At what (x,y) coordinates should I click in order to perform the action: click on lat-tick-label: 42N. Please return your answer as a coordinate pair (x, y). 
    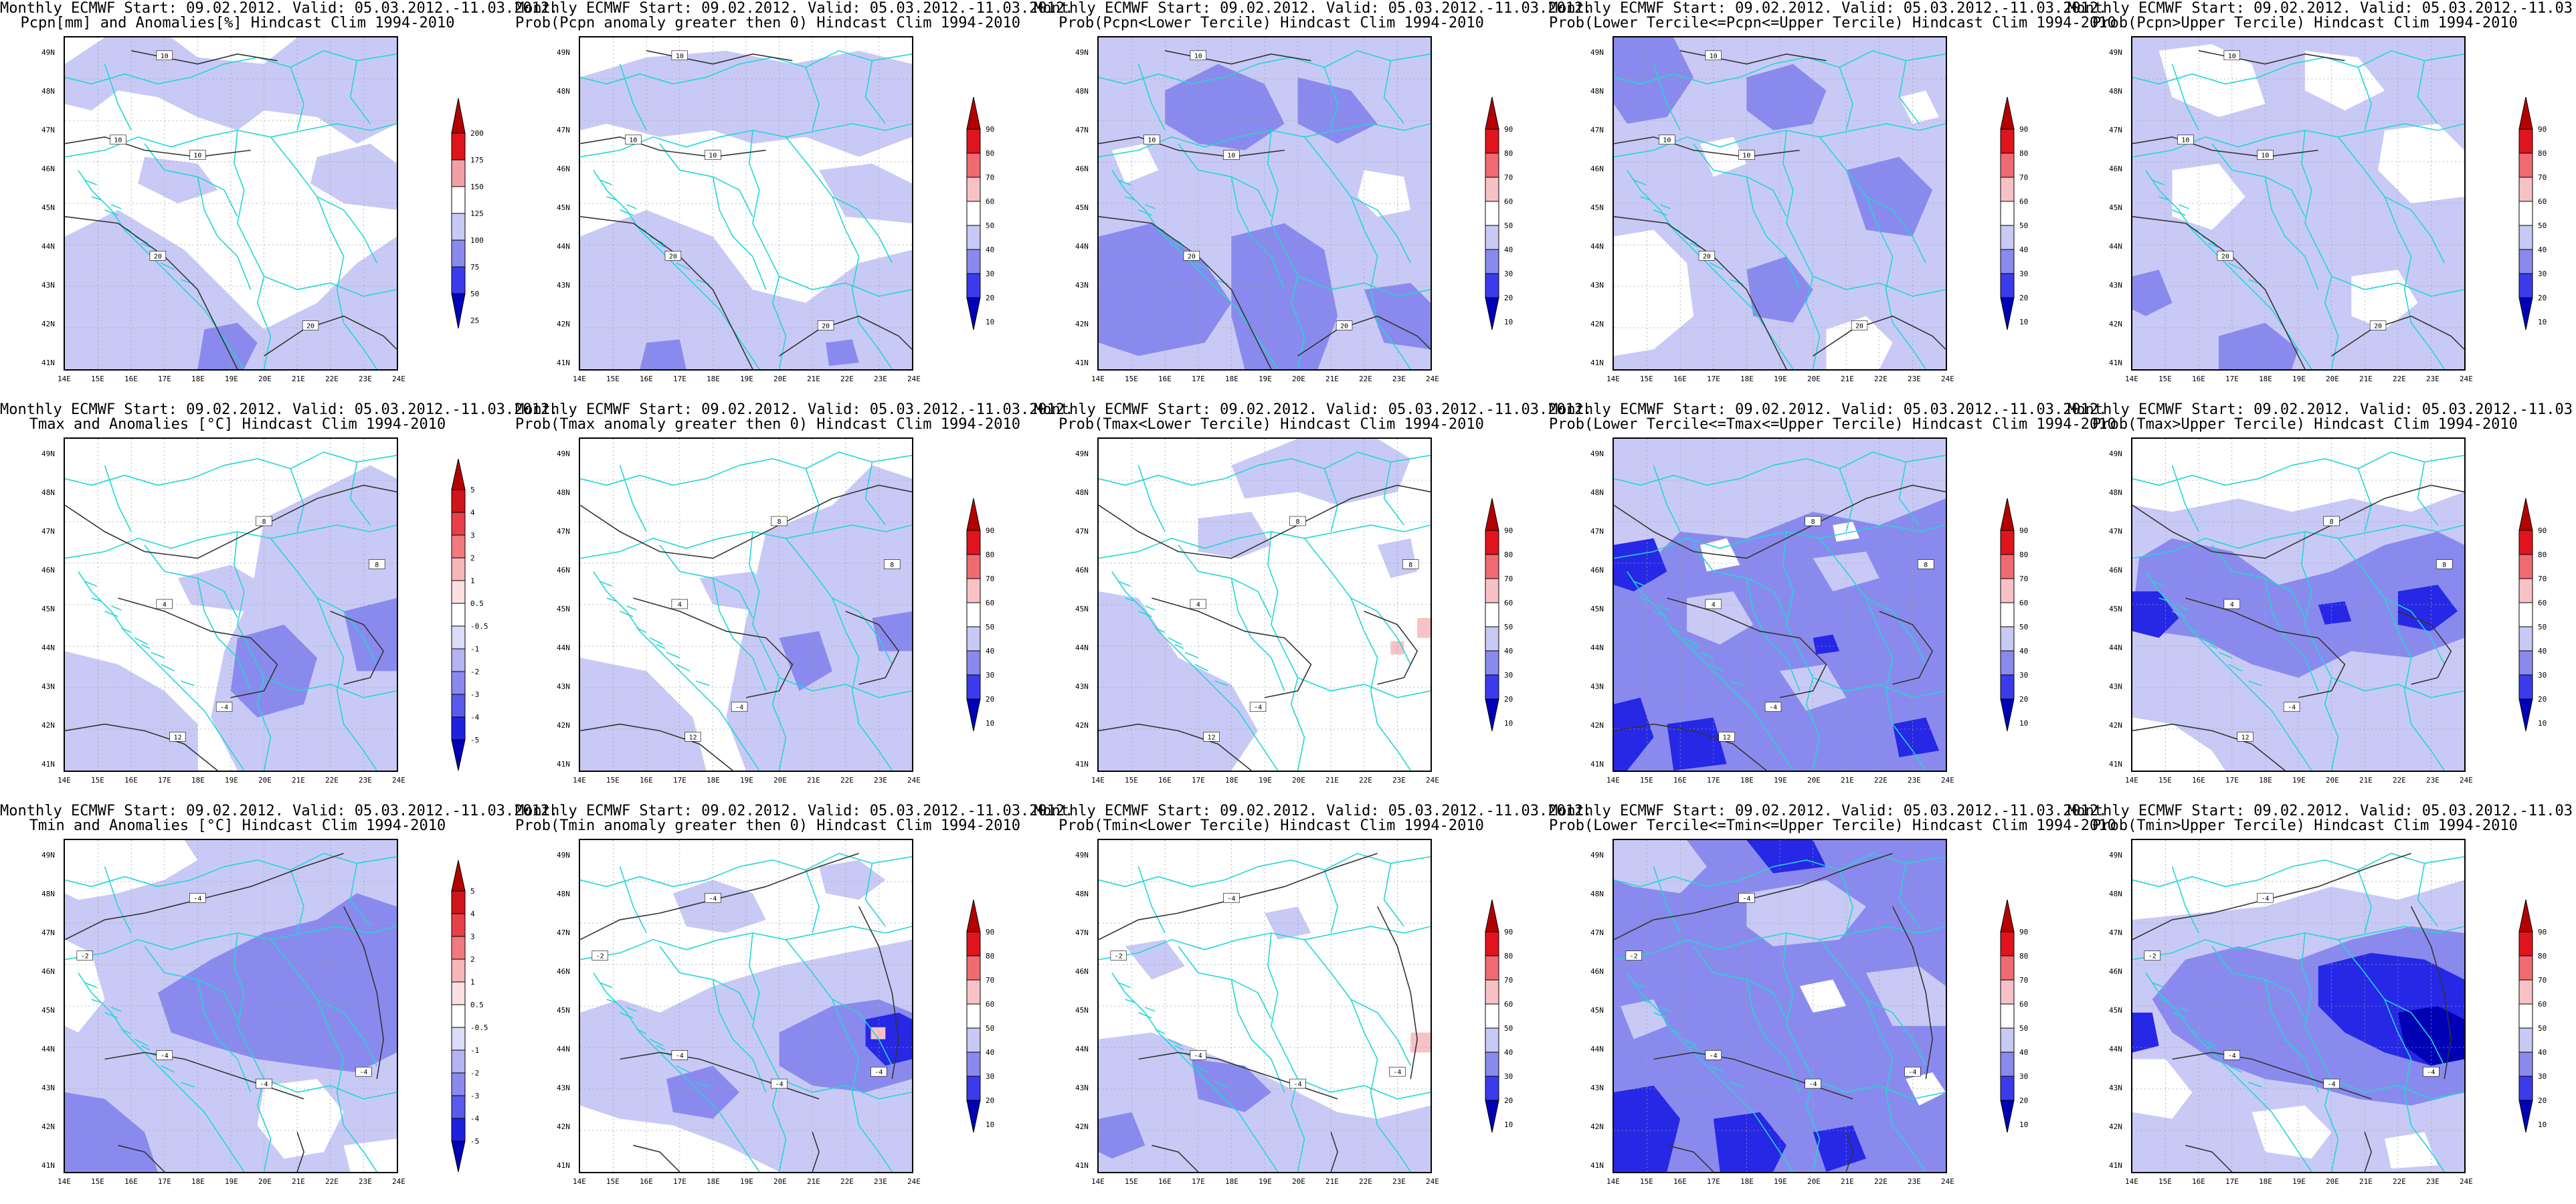
    Looking at the image, I should click on (563, 1126).